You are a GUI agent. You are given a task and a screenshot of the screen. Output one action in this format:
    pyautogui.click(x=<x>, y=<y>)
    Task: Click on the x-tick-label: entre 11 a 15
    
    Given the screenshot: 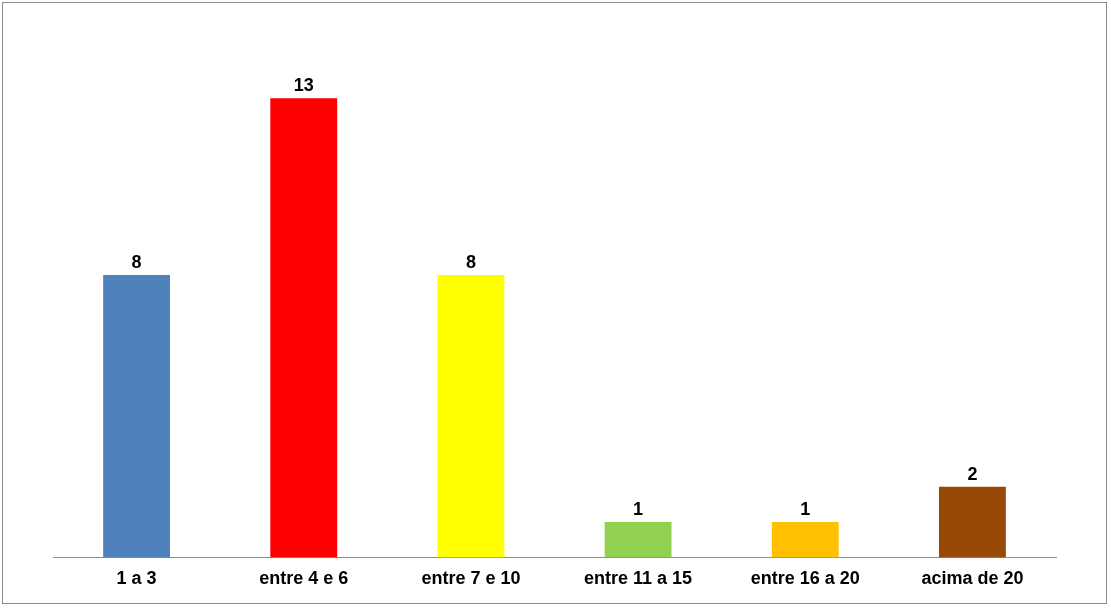 What is the action you would take?
    pyautogui.click(x=638, y=578)
    